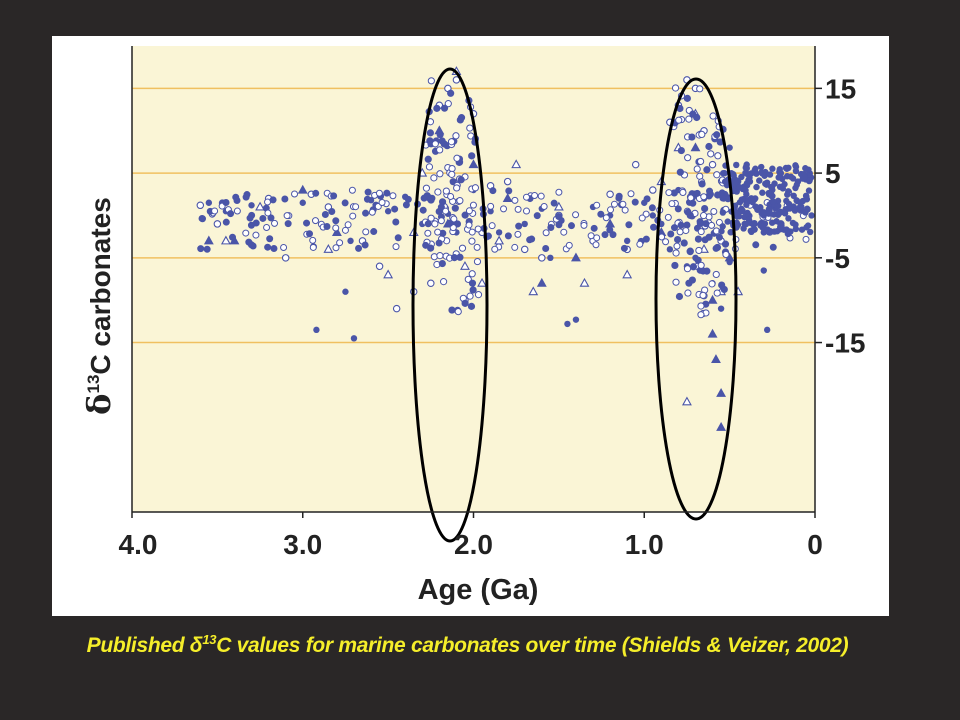  Describe the element at coordinates (450, 305) in the screenshot. I see `ellipse-paleoproterozoic` at that location.